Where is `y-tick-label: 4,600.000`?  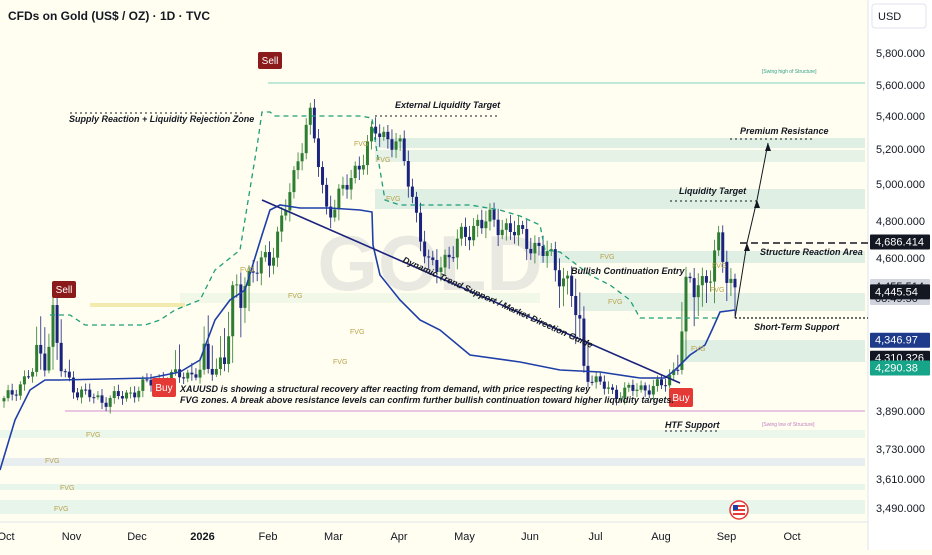
y-tick-label: 4,600.000 is located at coordinates (900, 259).